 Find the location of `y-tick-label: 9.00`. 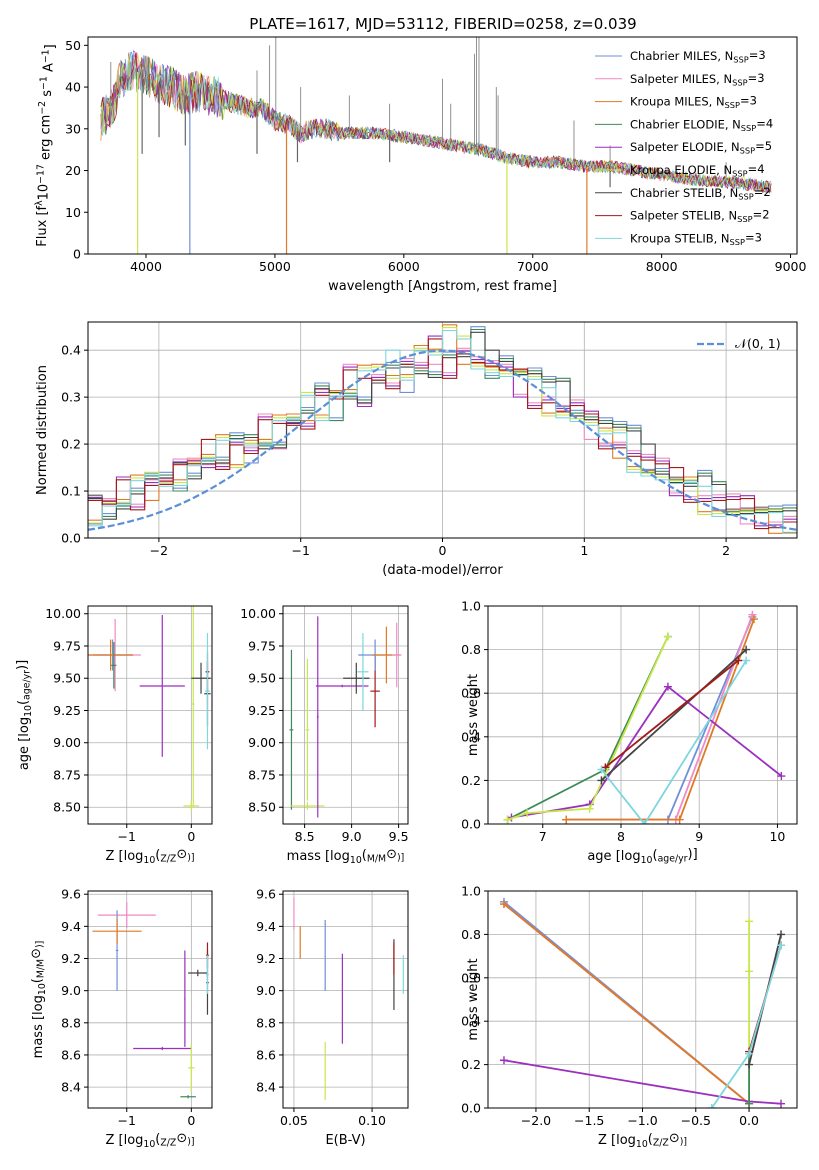

y-tick-label: 9.00 is located at coordinates (262, 742).